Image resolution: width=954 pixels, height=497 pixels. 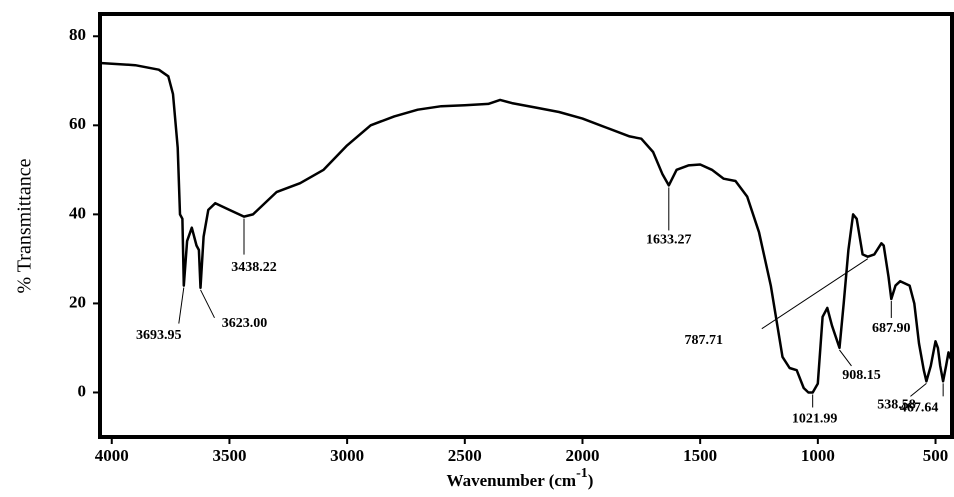 What do you see at coordinates (861, 375) in the screenshot?
I see `peak-label: 908.15` at bounding box center [861, 375].